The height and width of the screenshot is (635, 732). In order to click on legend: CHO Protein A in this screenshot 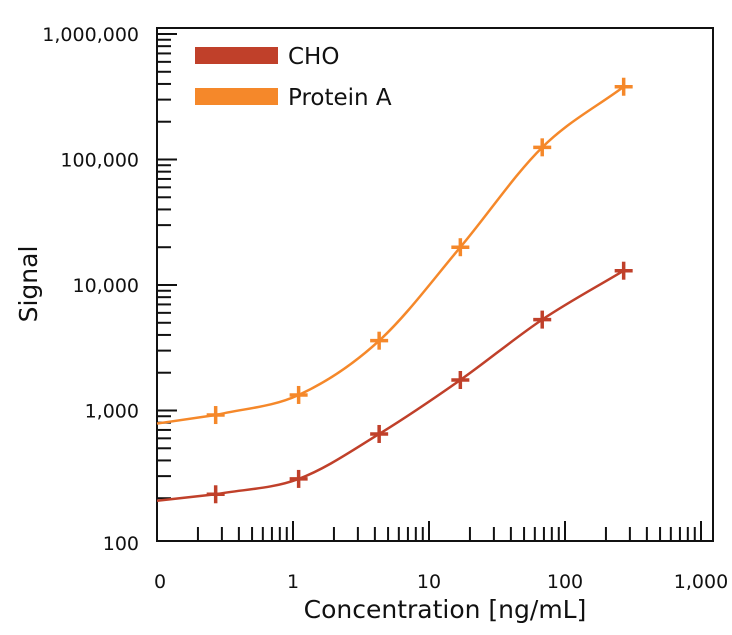, I will do `click(293, 77)`.